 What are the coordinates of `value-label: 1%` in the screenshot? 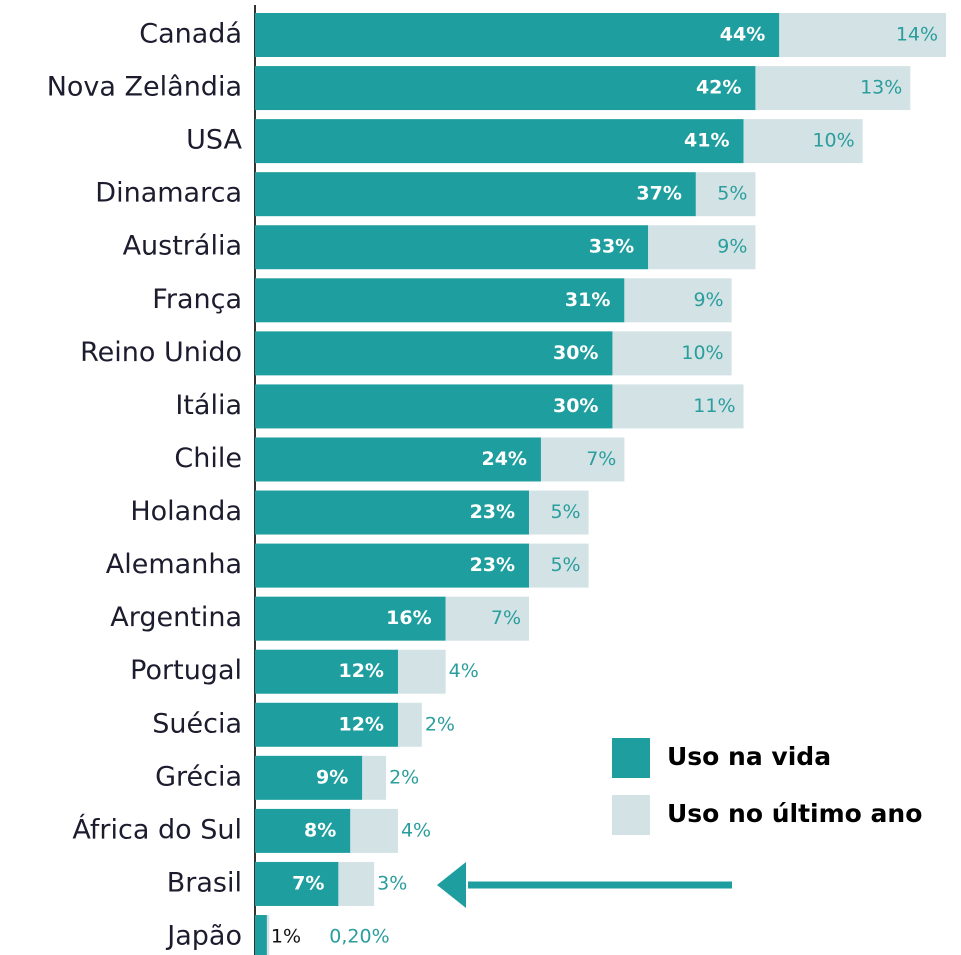 It's located at (286, 937).